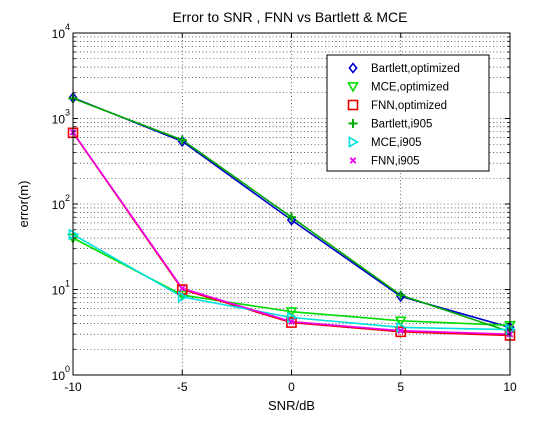  Describe the element at coordinates (510, 387) in the screenshot. I see `x-tick-label: 10` at that location.